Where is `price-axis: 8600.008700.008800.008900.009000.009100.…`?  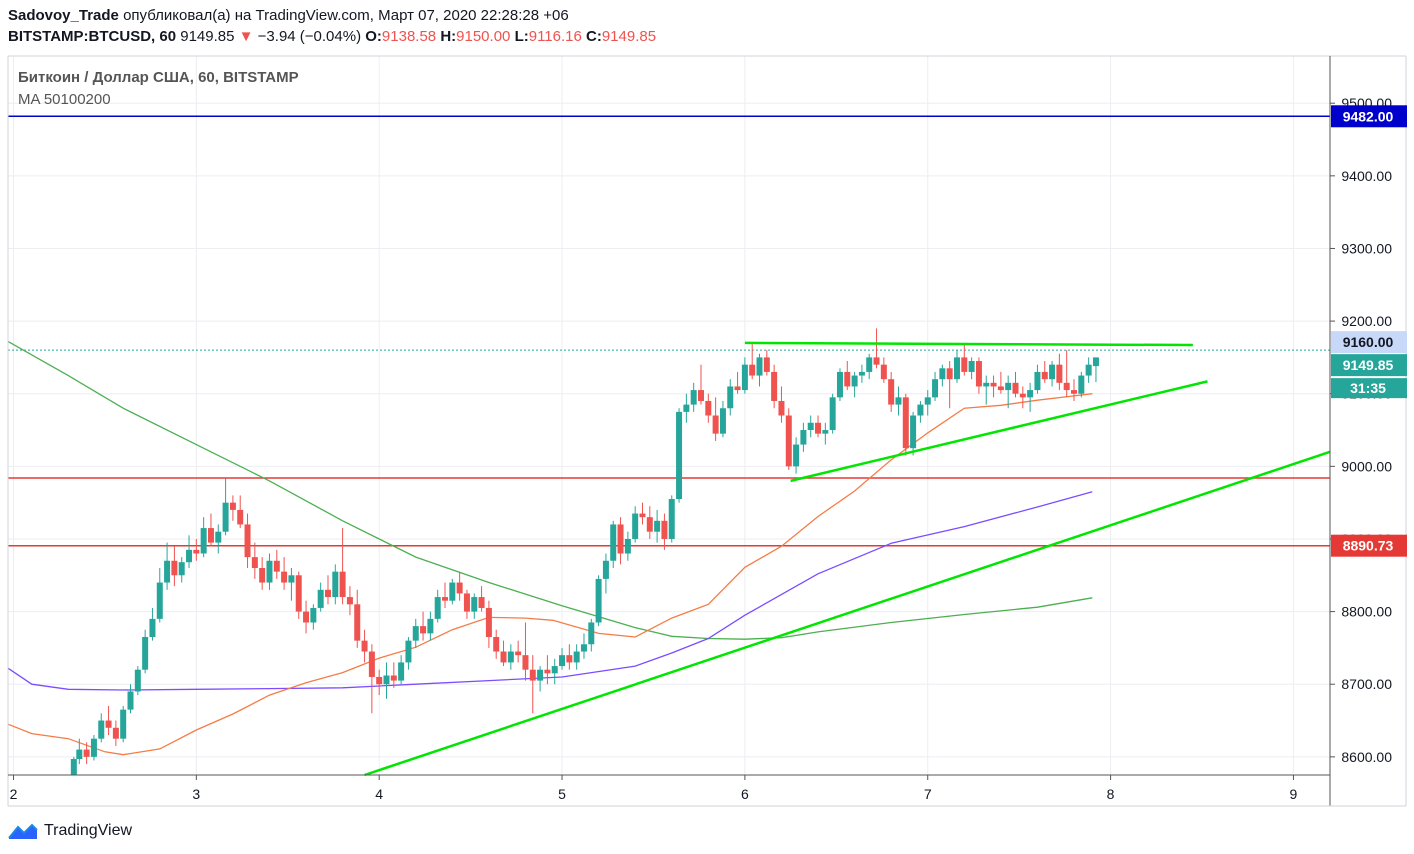 price-axis: 8600.008700.008800.008900.009000.009100.… is located at coordinates (1361, 430).